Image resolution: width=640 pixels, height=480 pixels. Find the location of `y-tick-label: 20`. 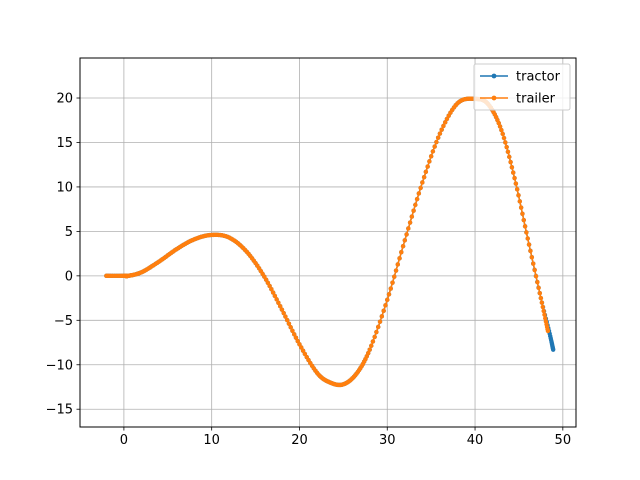

y-tick-label: 20 is located at coordinates (64, 99).